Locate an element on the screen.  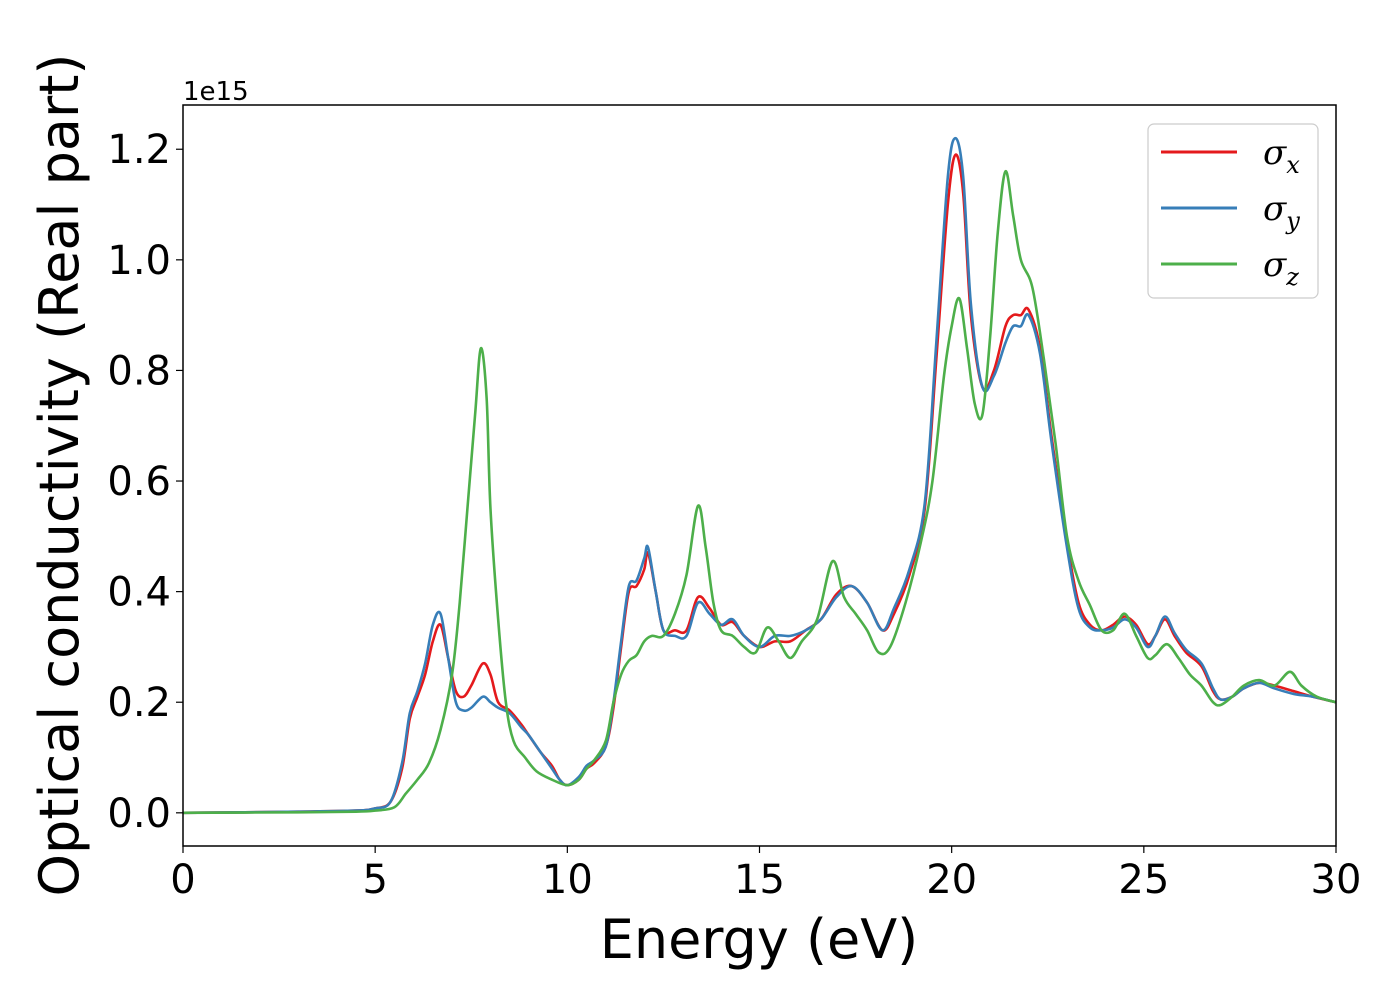
y-tick-label: 0.4 is located at coordinates (139, 593).